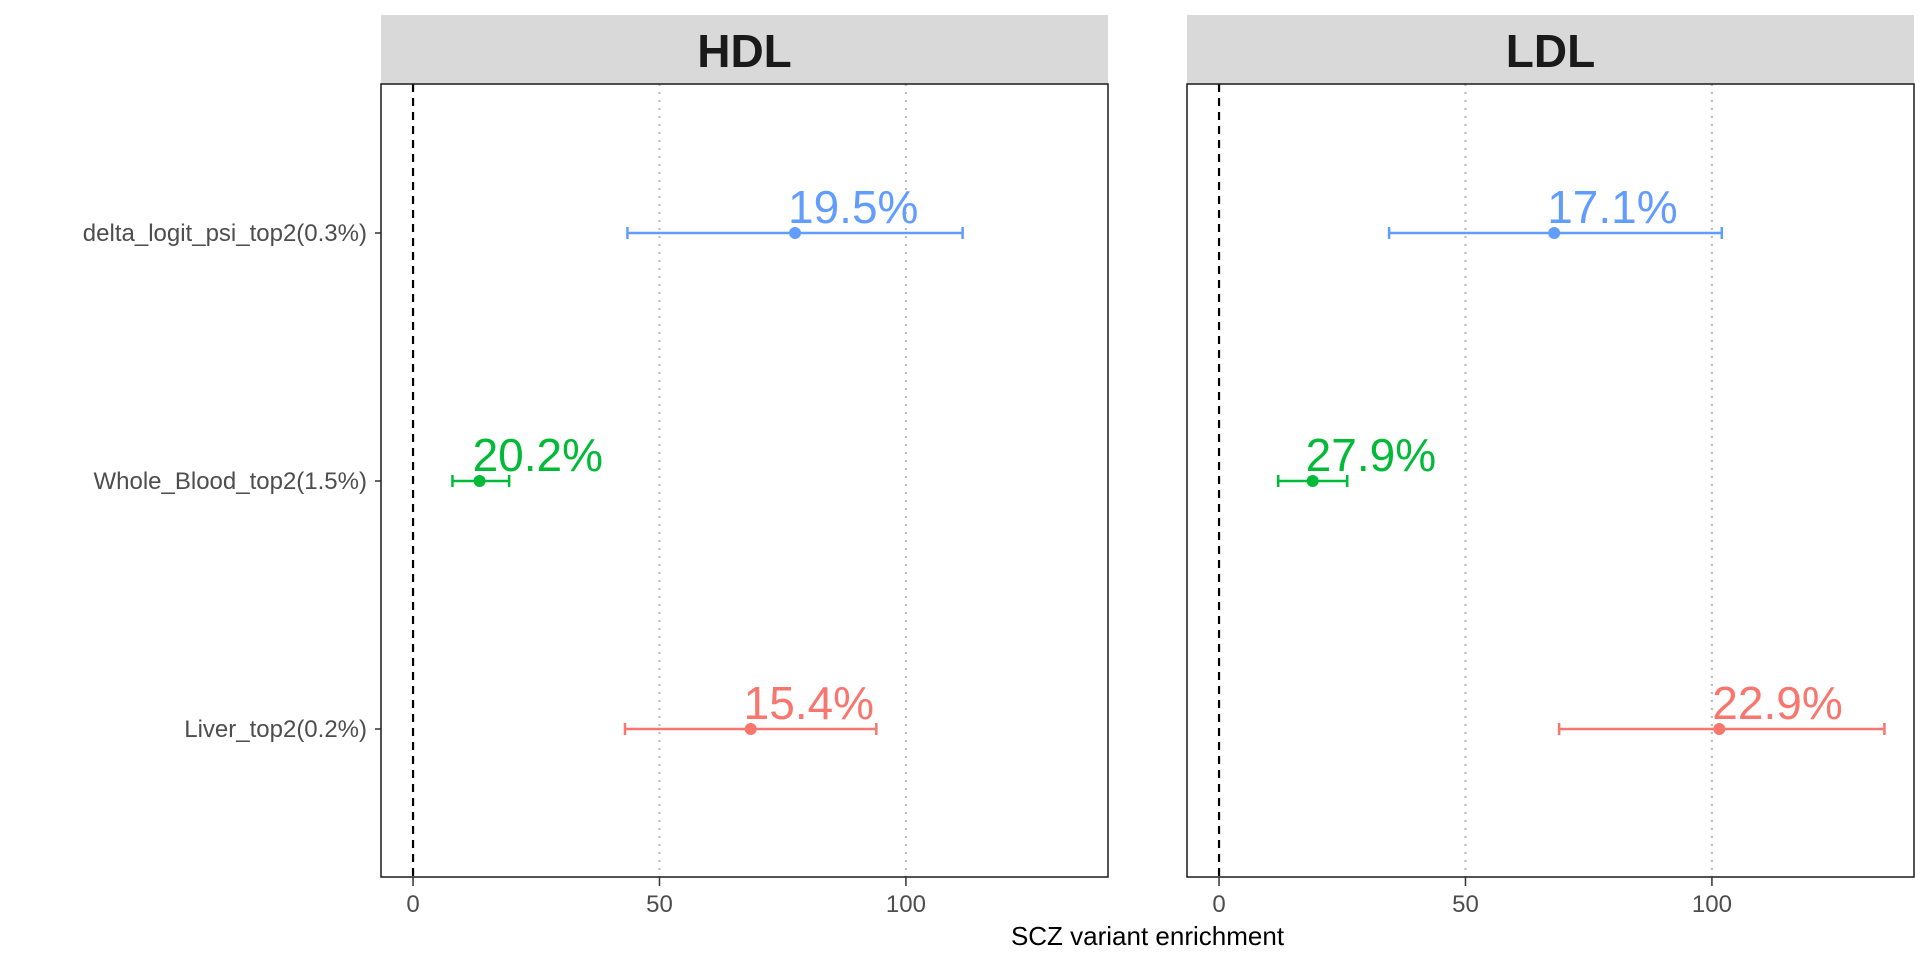 This screenshot has height=965, width=1920. I want to click on y-tick-label: Liver_top2(0.2%), so click(275, 729).